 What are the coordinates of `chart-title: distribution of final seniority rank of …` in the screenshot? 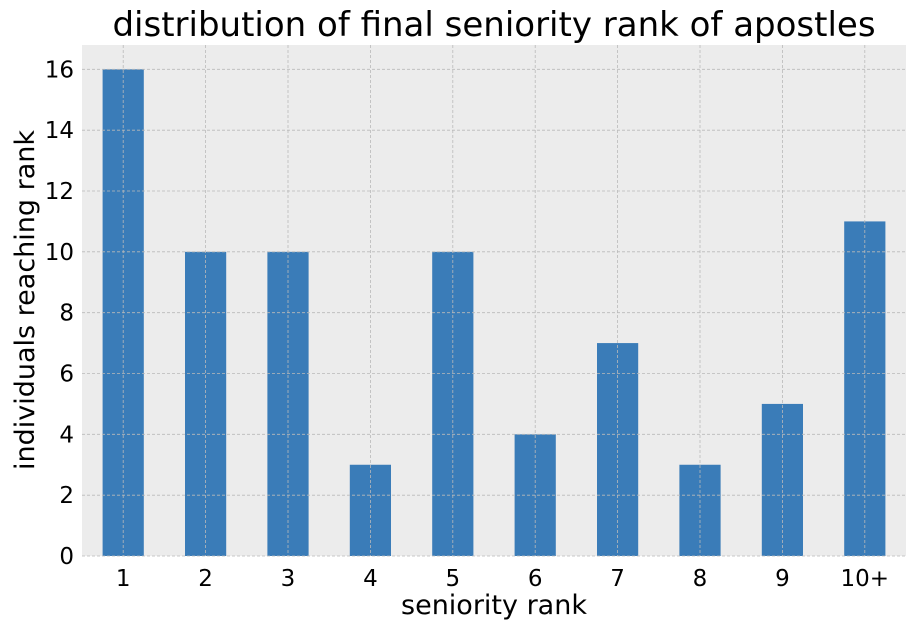 It's located at (493, 25).